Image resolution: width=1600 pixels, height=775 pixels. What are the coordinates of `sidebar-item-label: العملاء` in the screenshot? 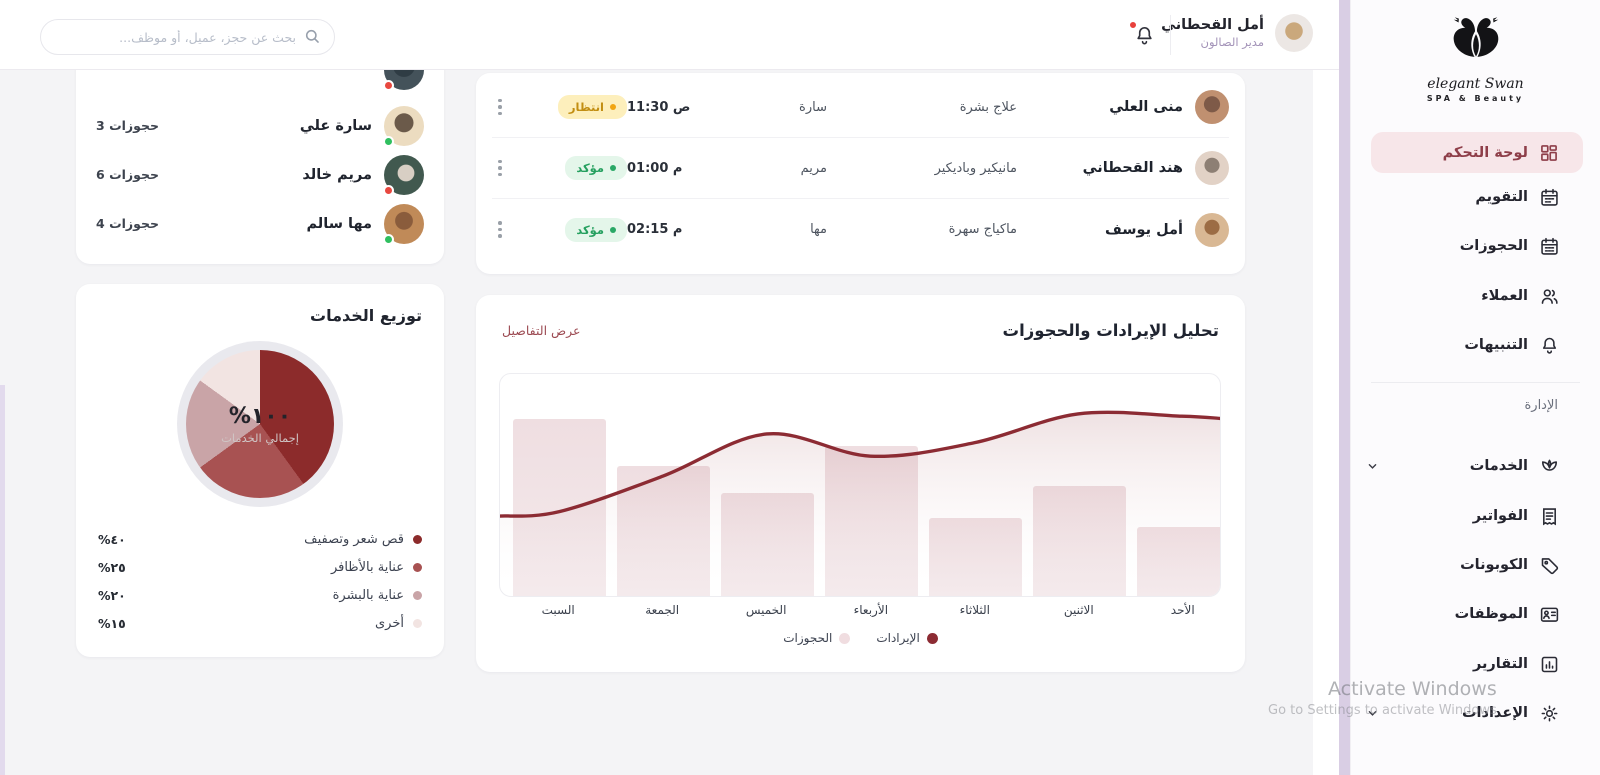 It's located at (1504, 296).